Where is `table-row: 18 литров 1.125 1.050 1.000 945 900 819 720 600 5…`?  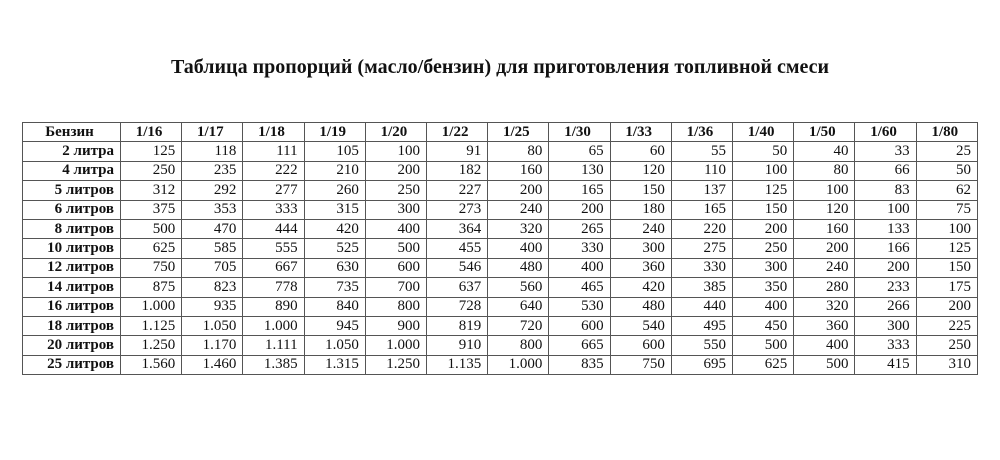
table-row: 18 литров 1.125 1.050 1.000 945 900 819 720 600 5… is located at coordinates (500, 326).